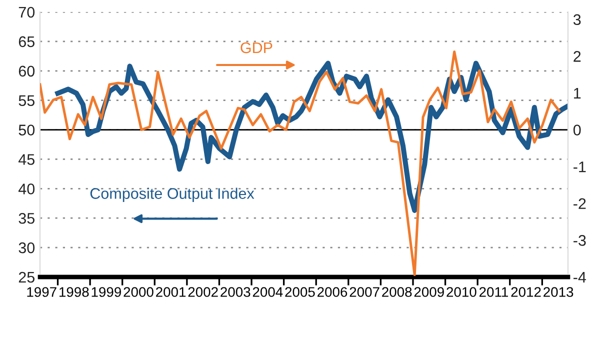 The image size is (614, 346). Describe the element at coordinates (171, 292) in the screenshot. I see `x-tick-label: 2001` at that location.